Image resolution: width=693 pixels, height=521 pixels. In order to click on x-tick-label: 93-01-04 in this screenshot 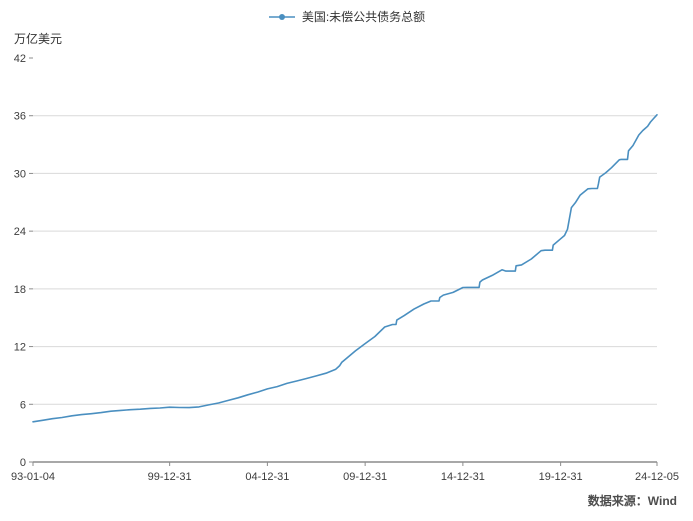, I will do `click(33, 477)`.